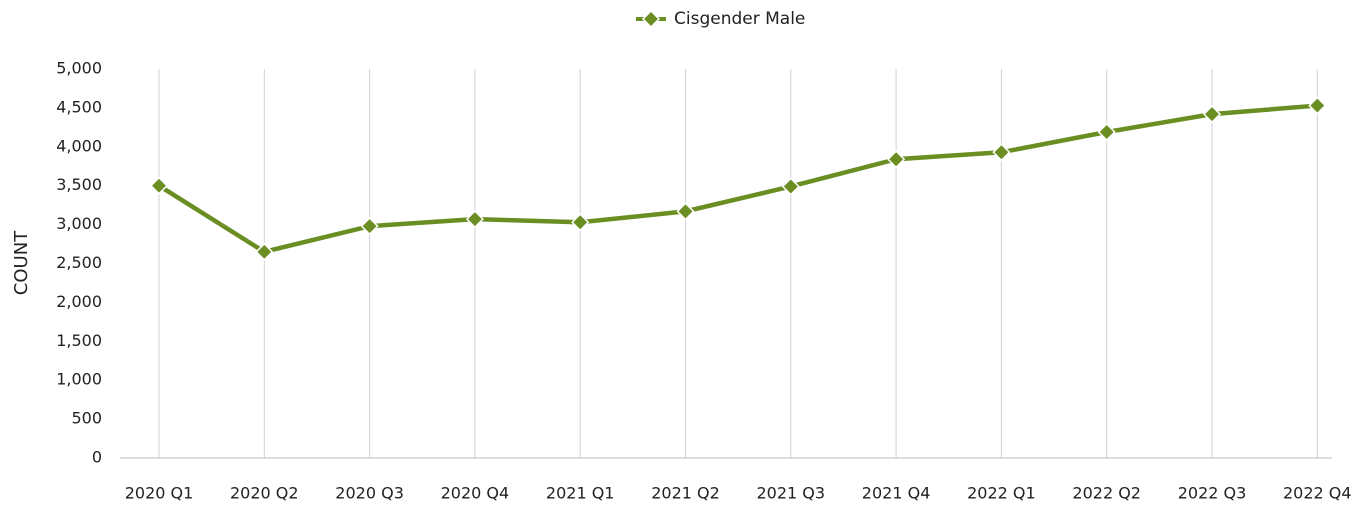  Describe the element at coordinates (79, 184) in the screenshot. I see `y-tick-label: 3,500` at that location.